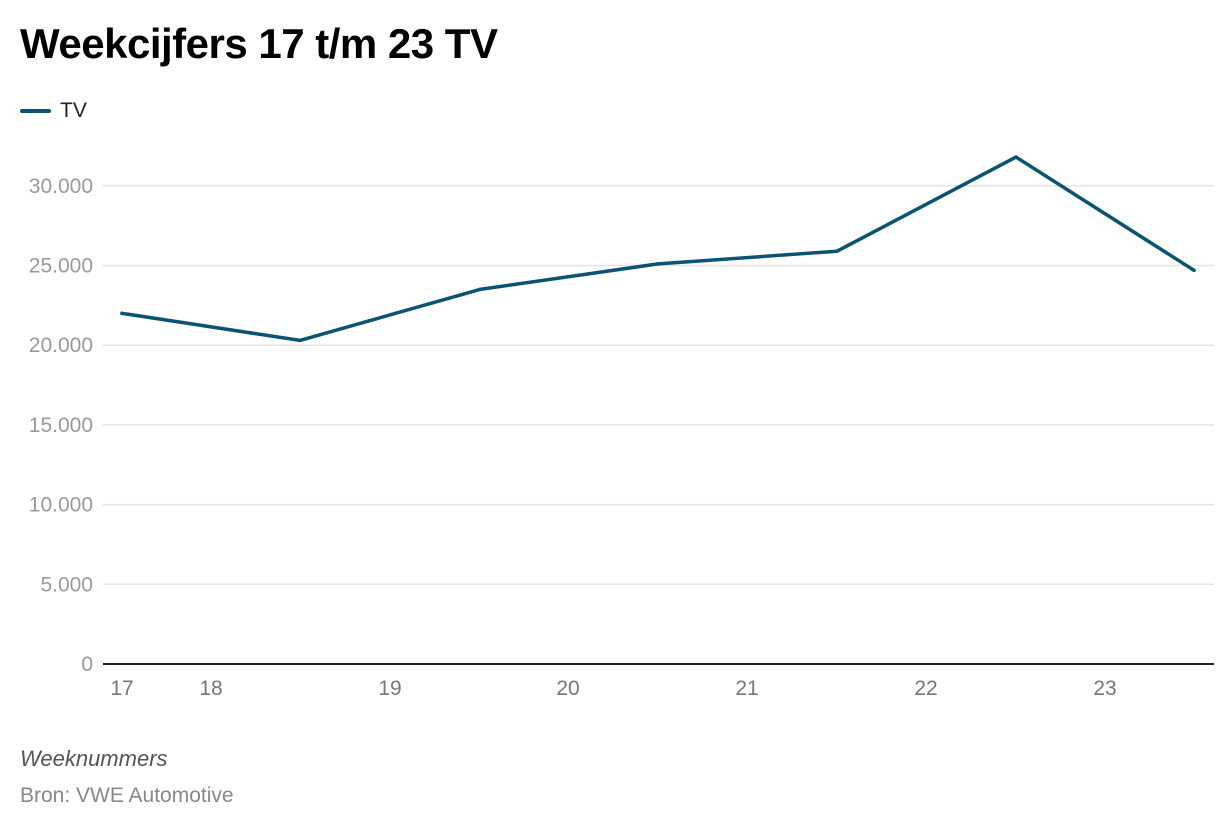 The image size is (1226, 836). Describe the element at coordinates (61, 186) in the screenshot. I see `y-tick-label: 30.000` at that location.